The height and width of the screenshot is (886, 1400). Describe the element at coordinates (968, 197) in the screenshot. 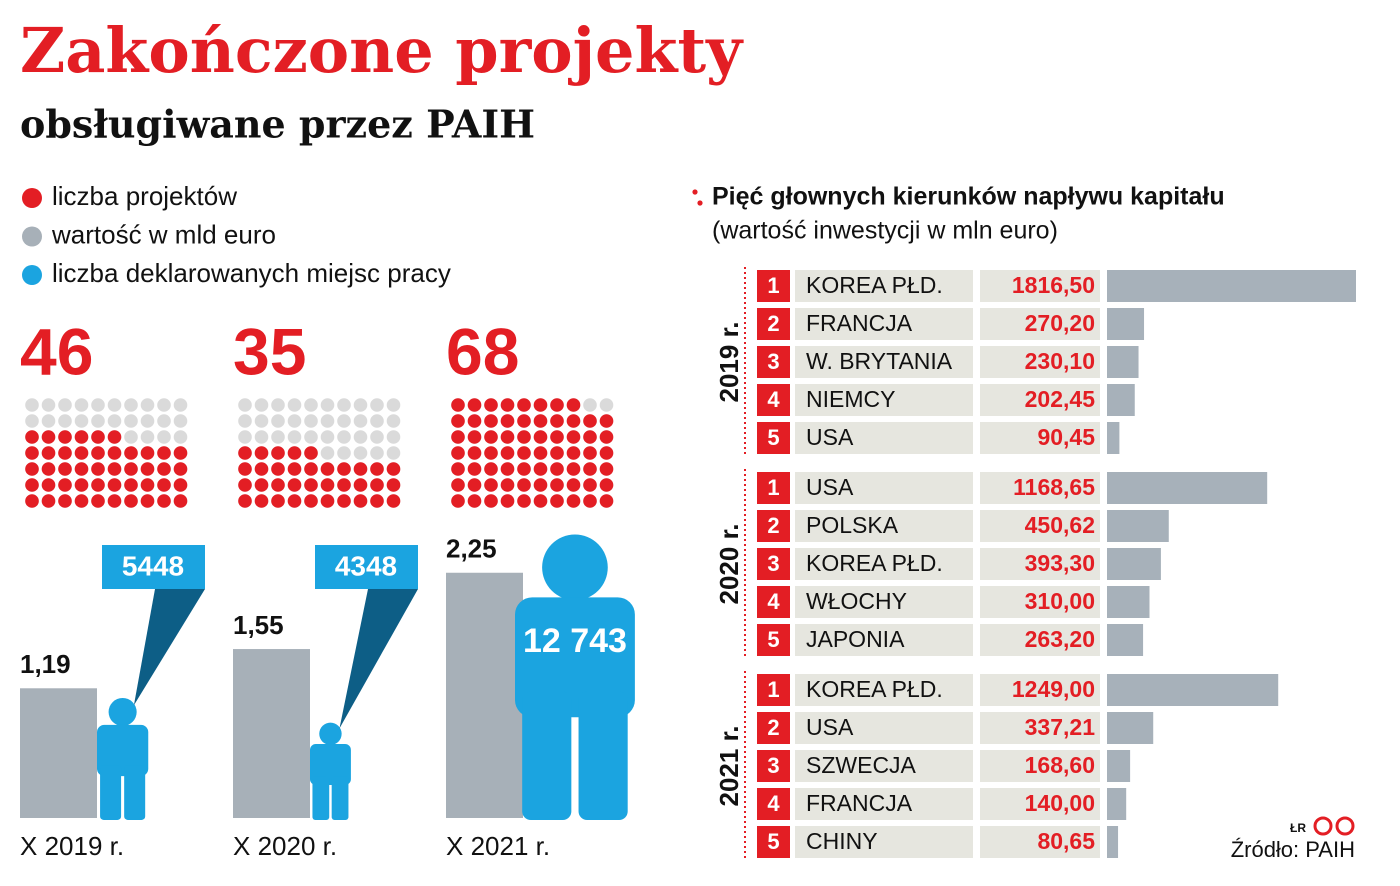

I see `panel-title: Pięć głownych kierunków napływu kapitału` at that location.